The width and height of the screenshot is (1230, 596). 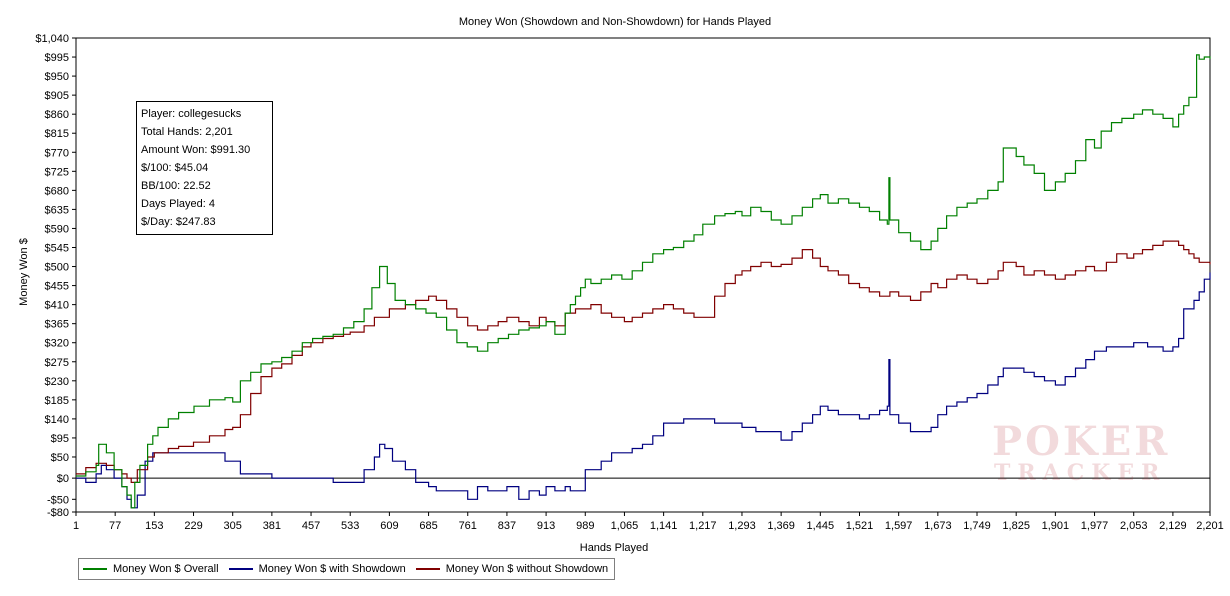 What do you see at coordinates (332, 569) in the screenshot?
I see `legend-label-showdown: Money Won $ with Showdown` at bounding box center [332, 569].